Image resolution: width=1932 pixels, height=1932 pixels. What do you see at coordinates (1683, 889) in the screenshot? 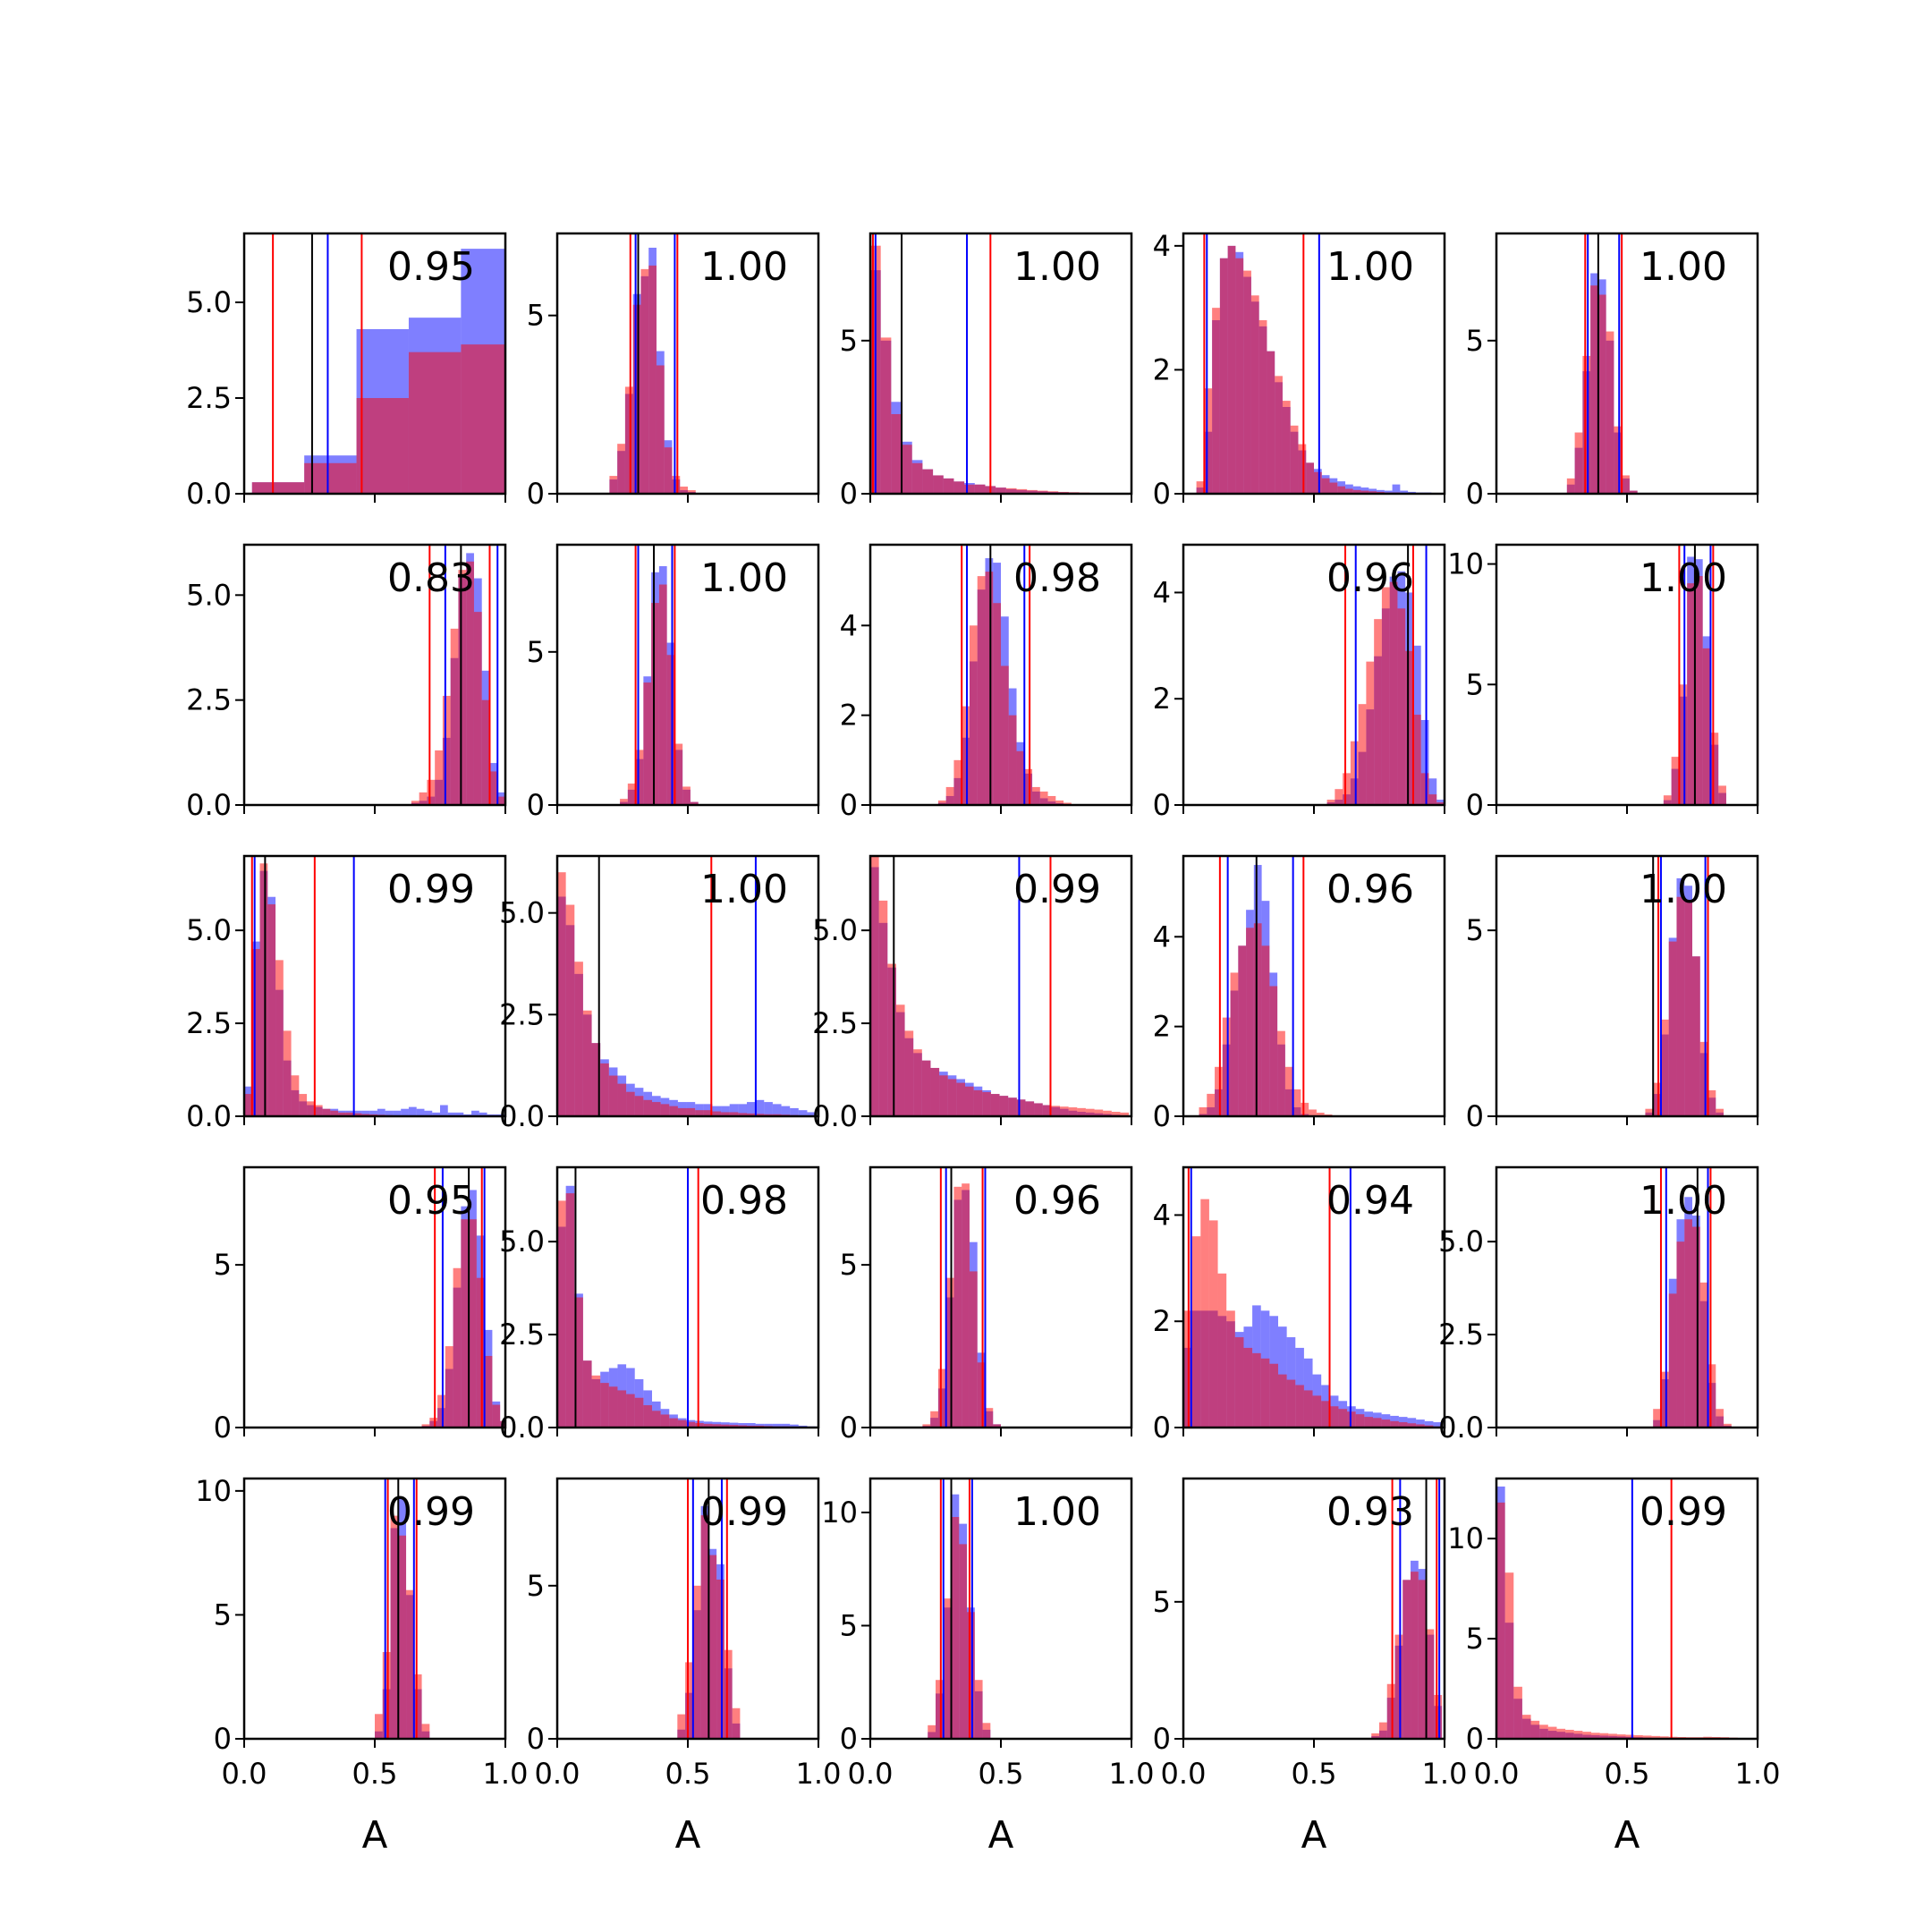
I see `panel-14-corner-label: 1.00` at bounding box center [1683, 889].